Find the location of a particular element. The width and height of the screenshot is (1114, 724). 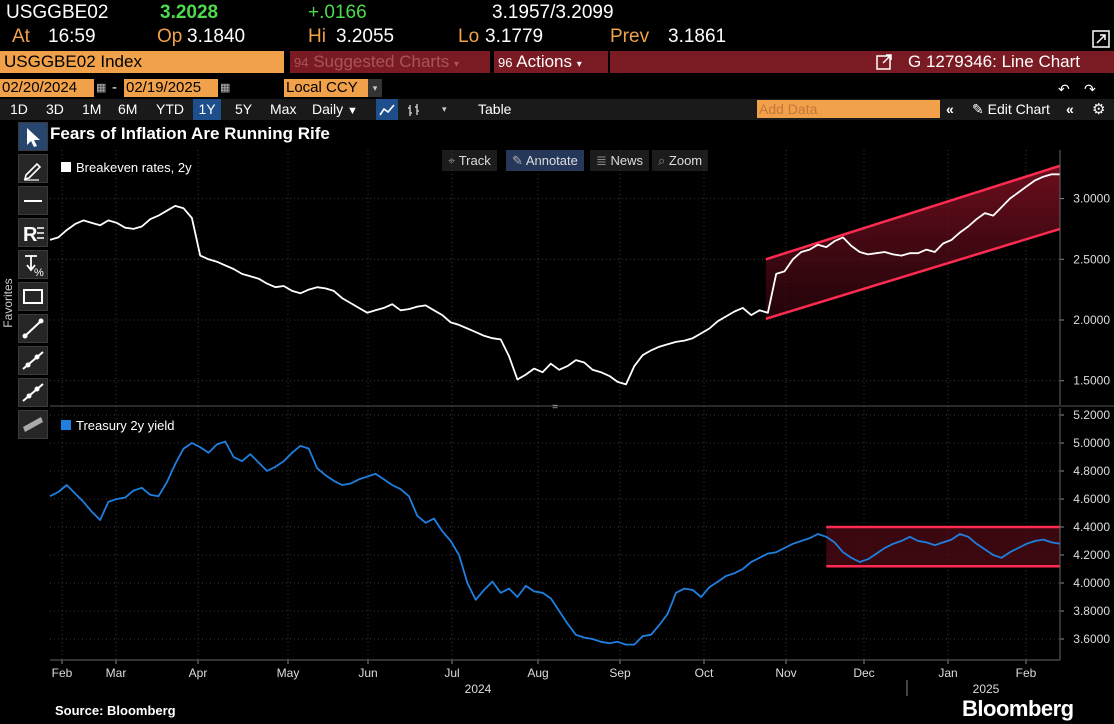

end-date-field: 02/19/2025 is located at coordinates (171, 88).